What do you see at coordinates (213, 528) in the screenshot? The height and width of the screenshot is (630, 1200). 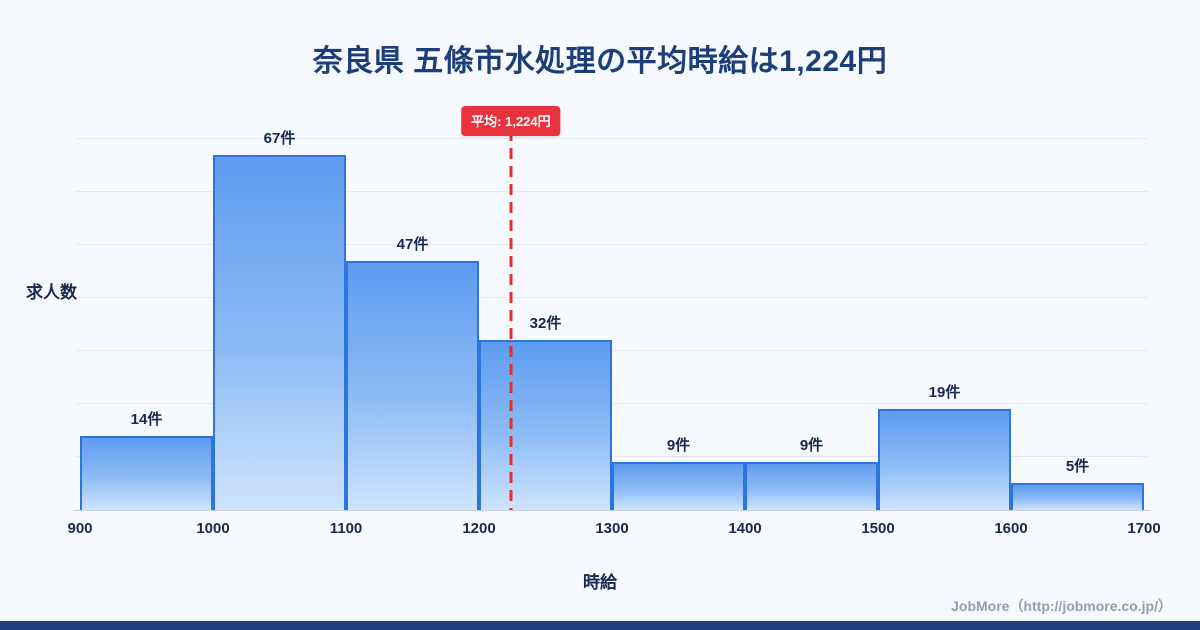 I see `x-tick-label: 1000` at bounding box center [213, 528].